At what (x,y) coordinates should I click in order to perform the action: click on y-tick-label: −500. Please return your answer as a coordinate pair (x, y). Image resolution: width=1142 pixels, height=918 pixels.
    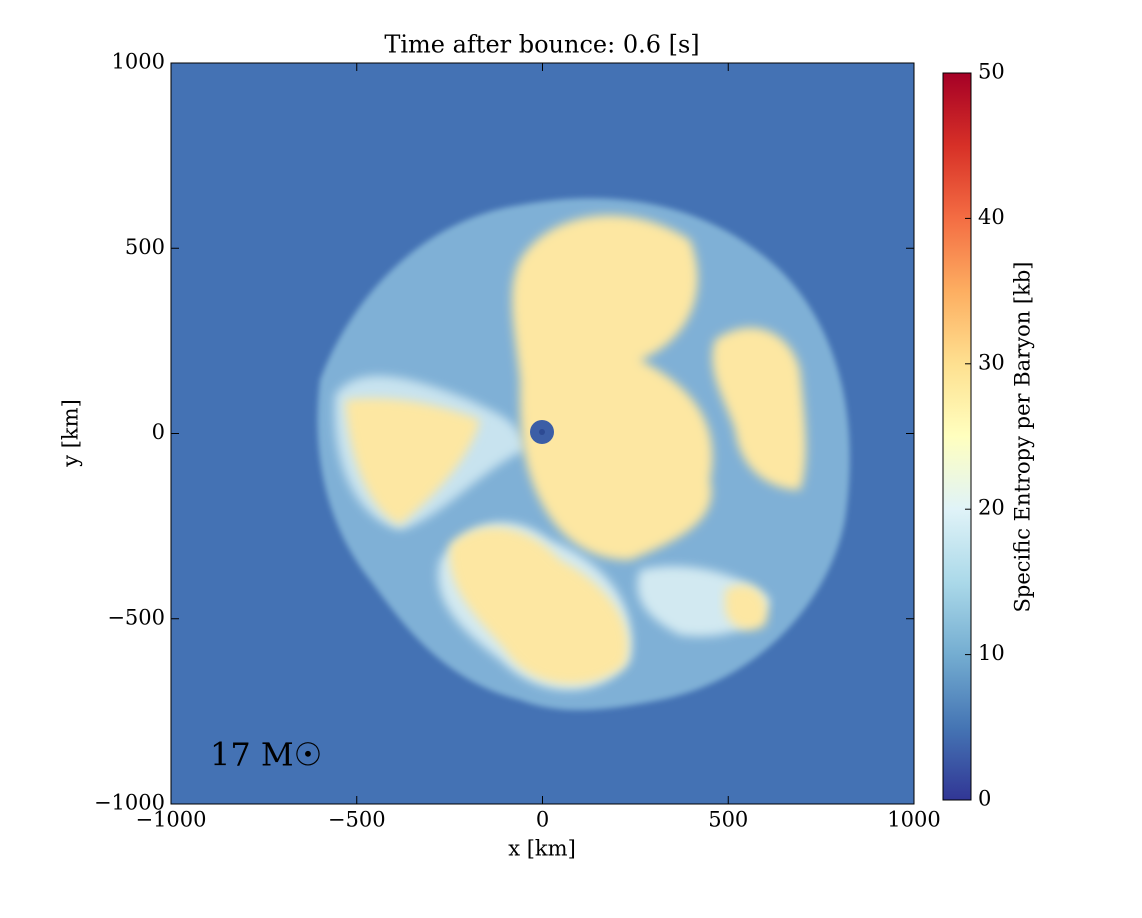
    Looking at the image, I should click on (136, 617).